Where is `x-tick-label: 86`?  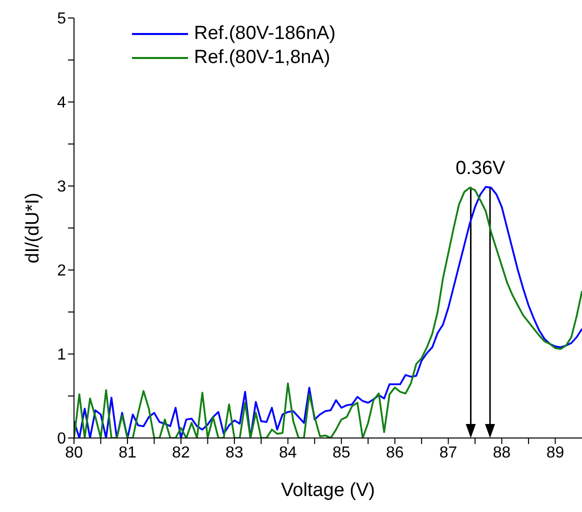
x-tick-label: 86 is located at coordinates (395, 453).